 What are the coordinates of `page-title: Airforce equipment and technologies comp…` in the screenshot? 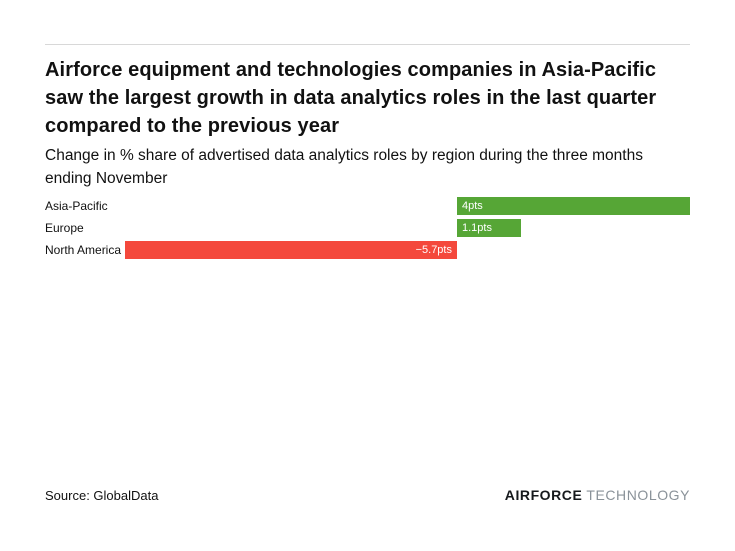 It's located at (351, 98).